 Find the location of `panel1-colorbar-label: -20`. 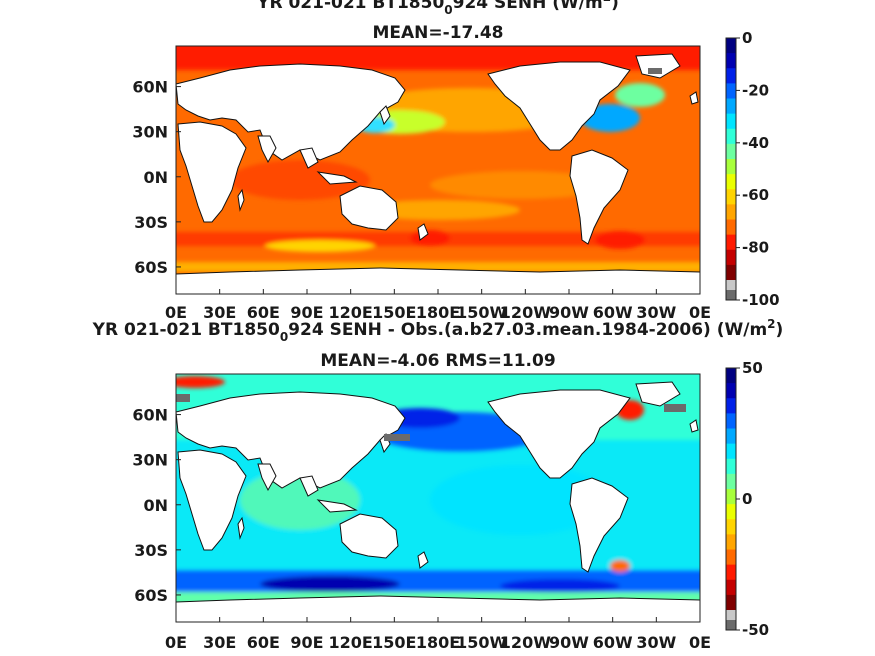

panel1-colorbar-label: -20 is located at coordinates (755, 90).